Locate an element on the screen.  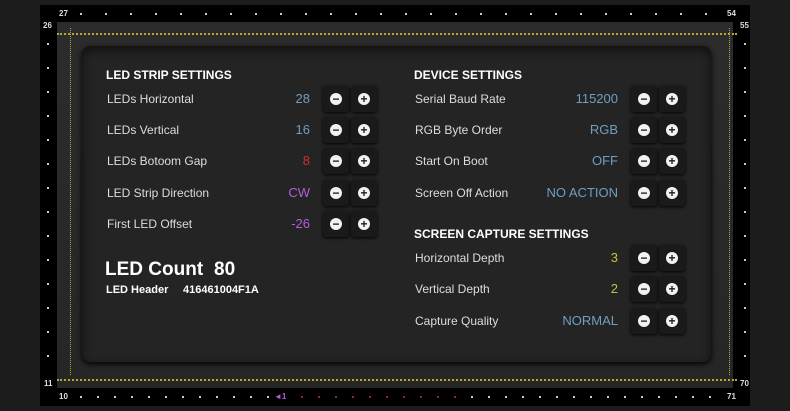
led-header-label: LED Header is located at coordinates (137, 290).